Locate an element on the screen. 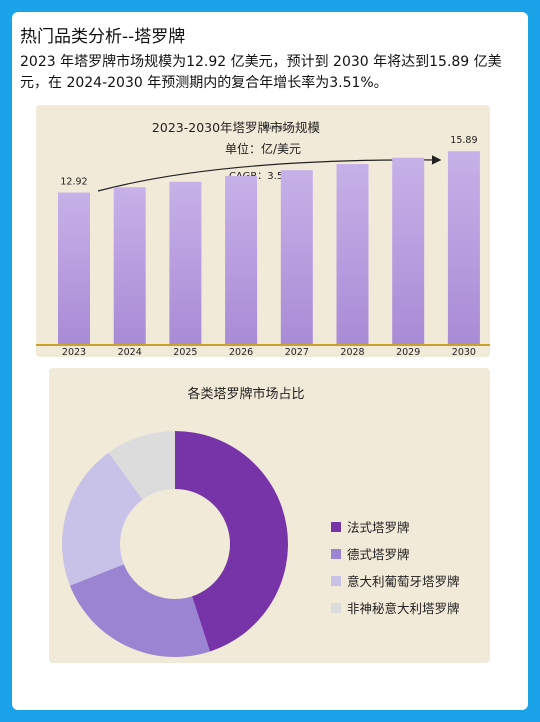  x-tick-label-2030: 2030 is located at coordinates (464, 352).